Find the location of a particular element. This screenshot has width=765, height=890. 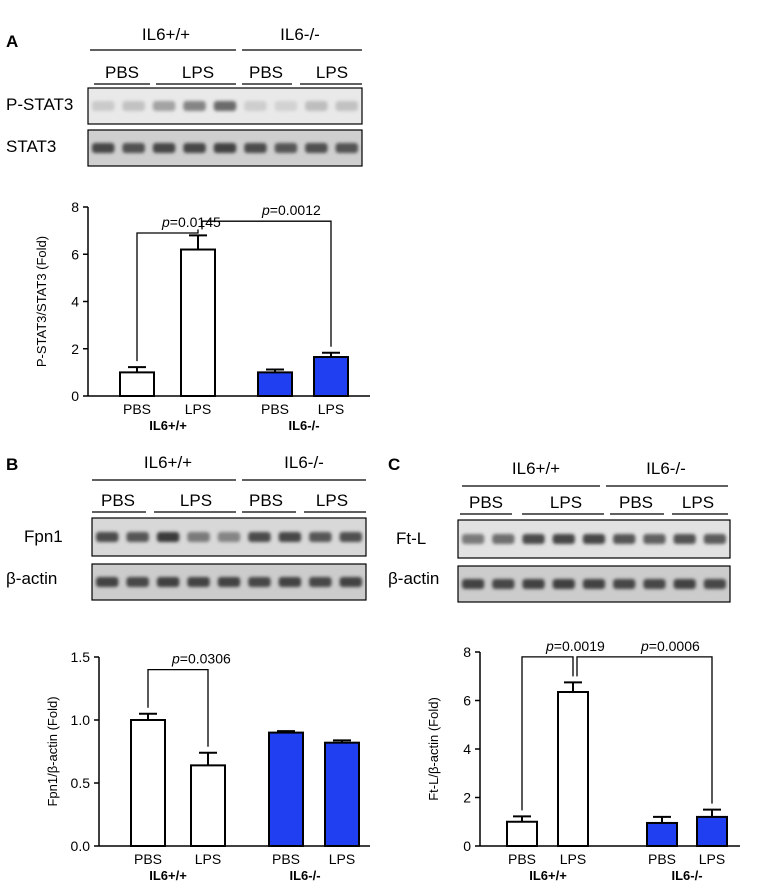

panel-b-blot-label-2: β-actin is located at coordinates (31, 578).